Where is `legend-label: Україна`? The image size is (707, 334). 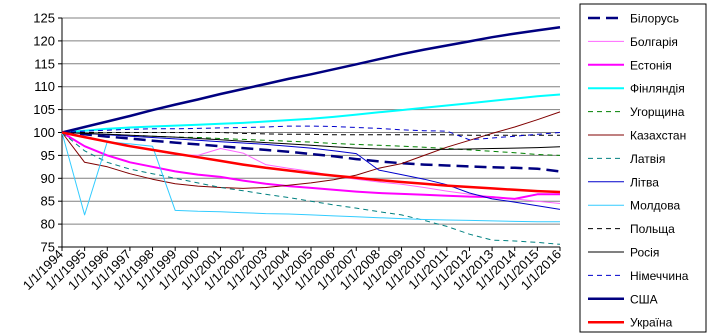 legend-label: Україна is located at coordinates (651, 323).